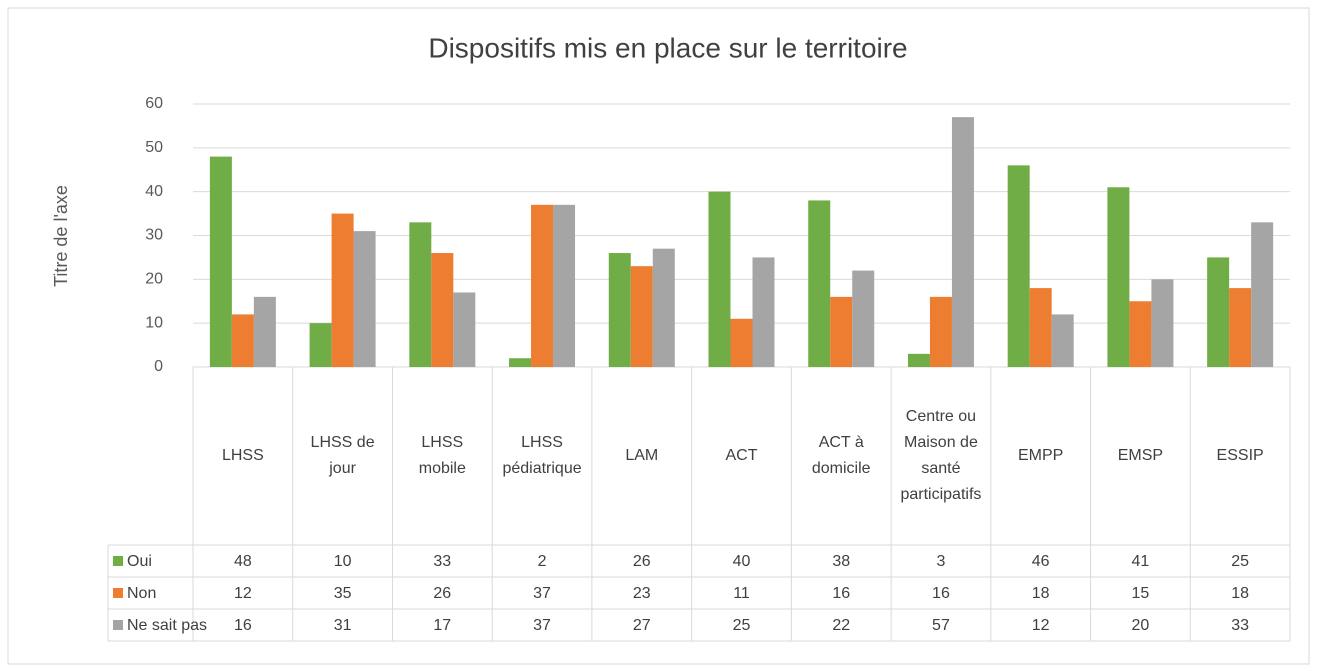 Image resolution: width=1317 pixels, height=672 pixels. What do you see at coordinates (1240, 455) in the screenshot?
I see `category-label: ESSIP` at bounding box center [1240, 455].